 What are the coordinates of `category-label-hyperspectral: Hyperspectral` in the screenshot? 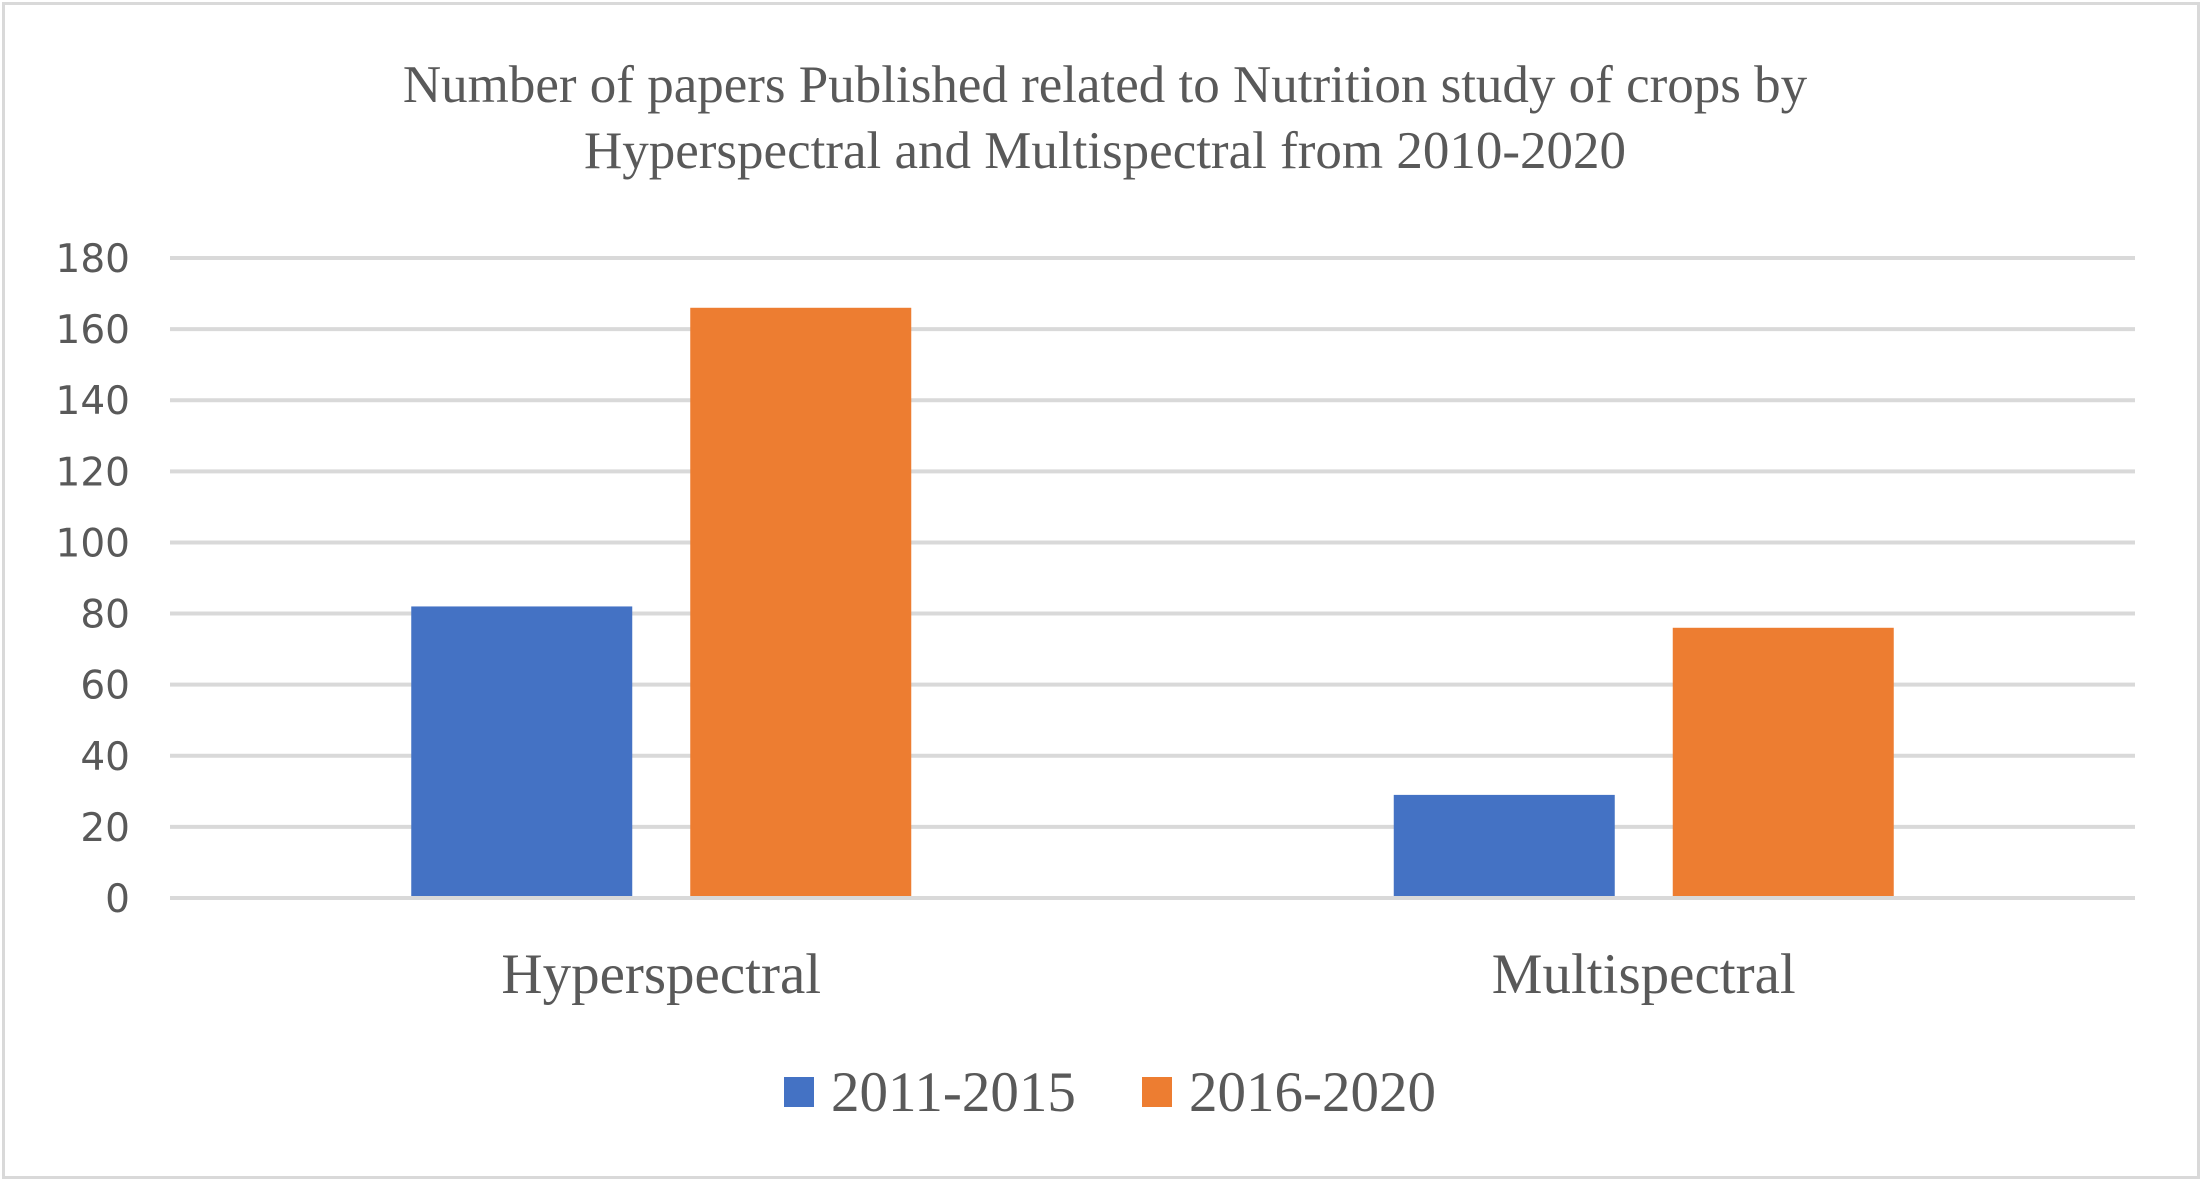 It's located at (661, 974).